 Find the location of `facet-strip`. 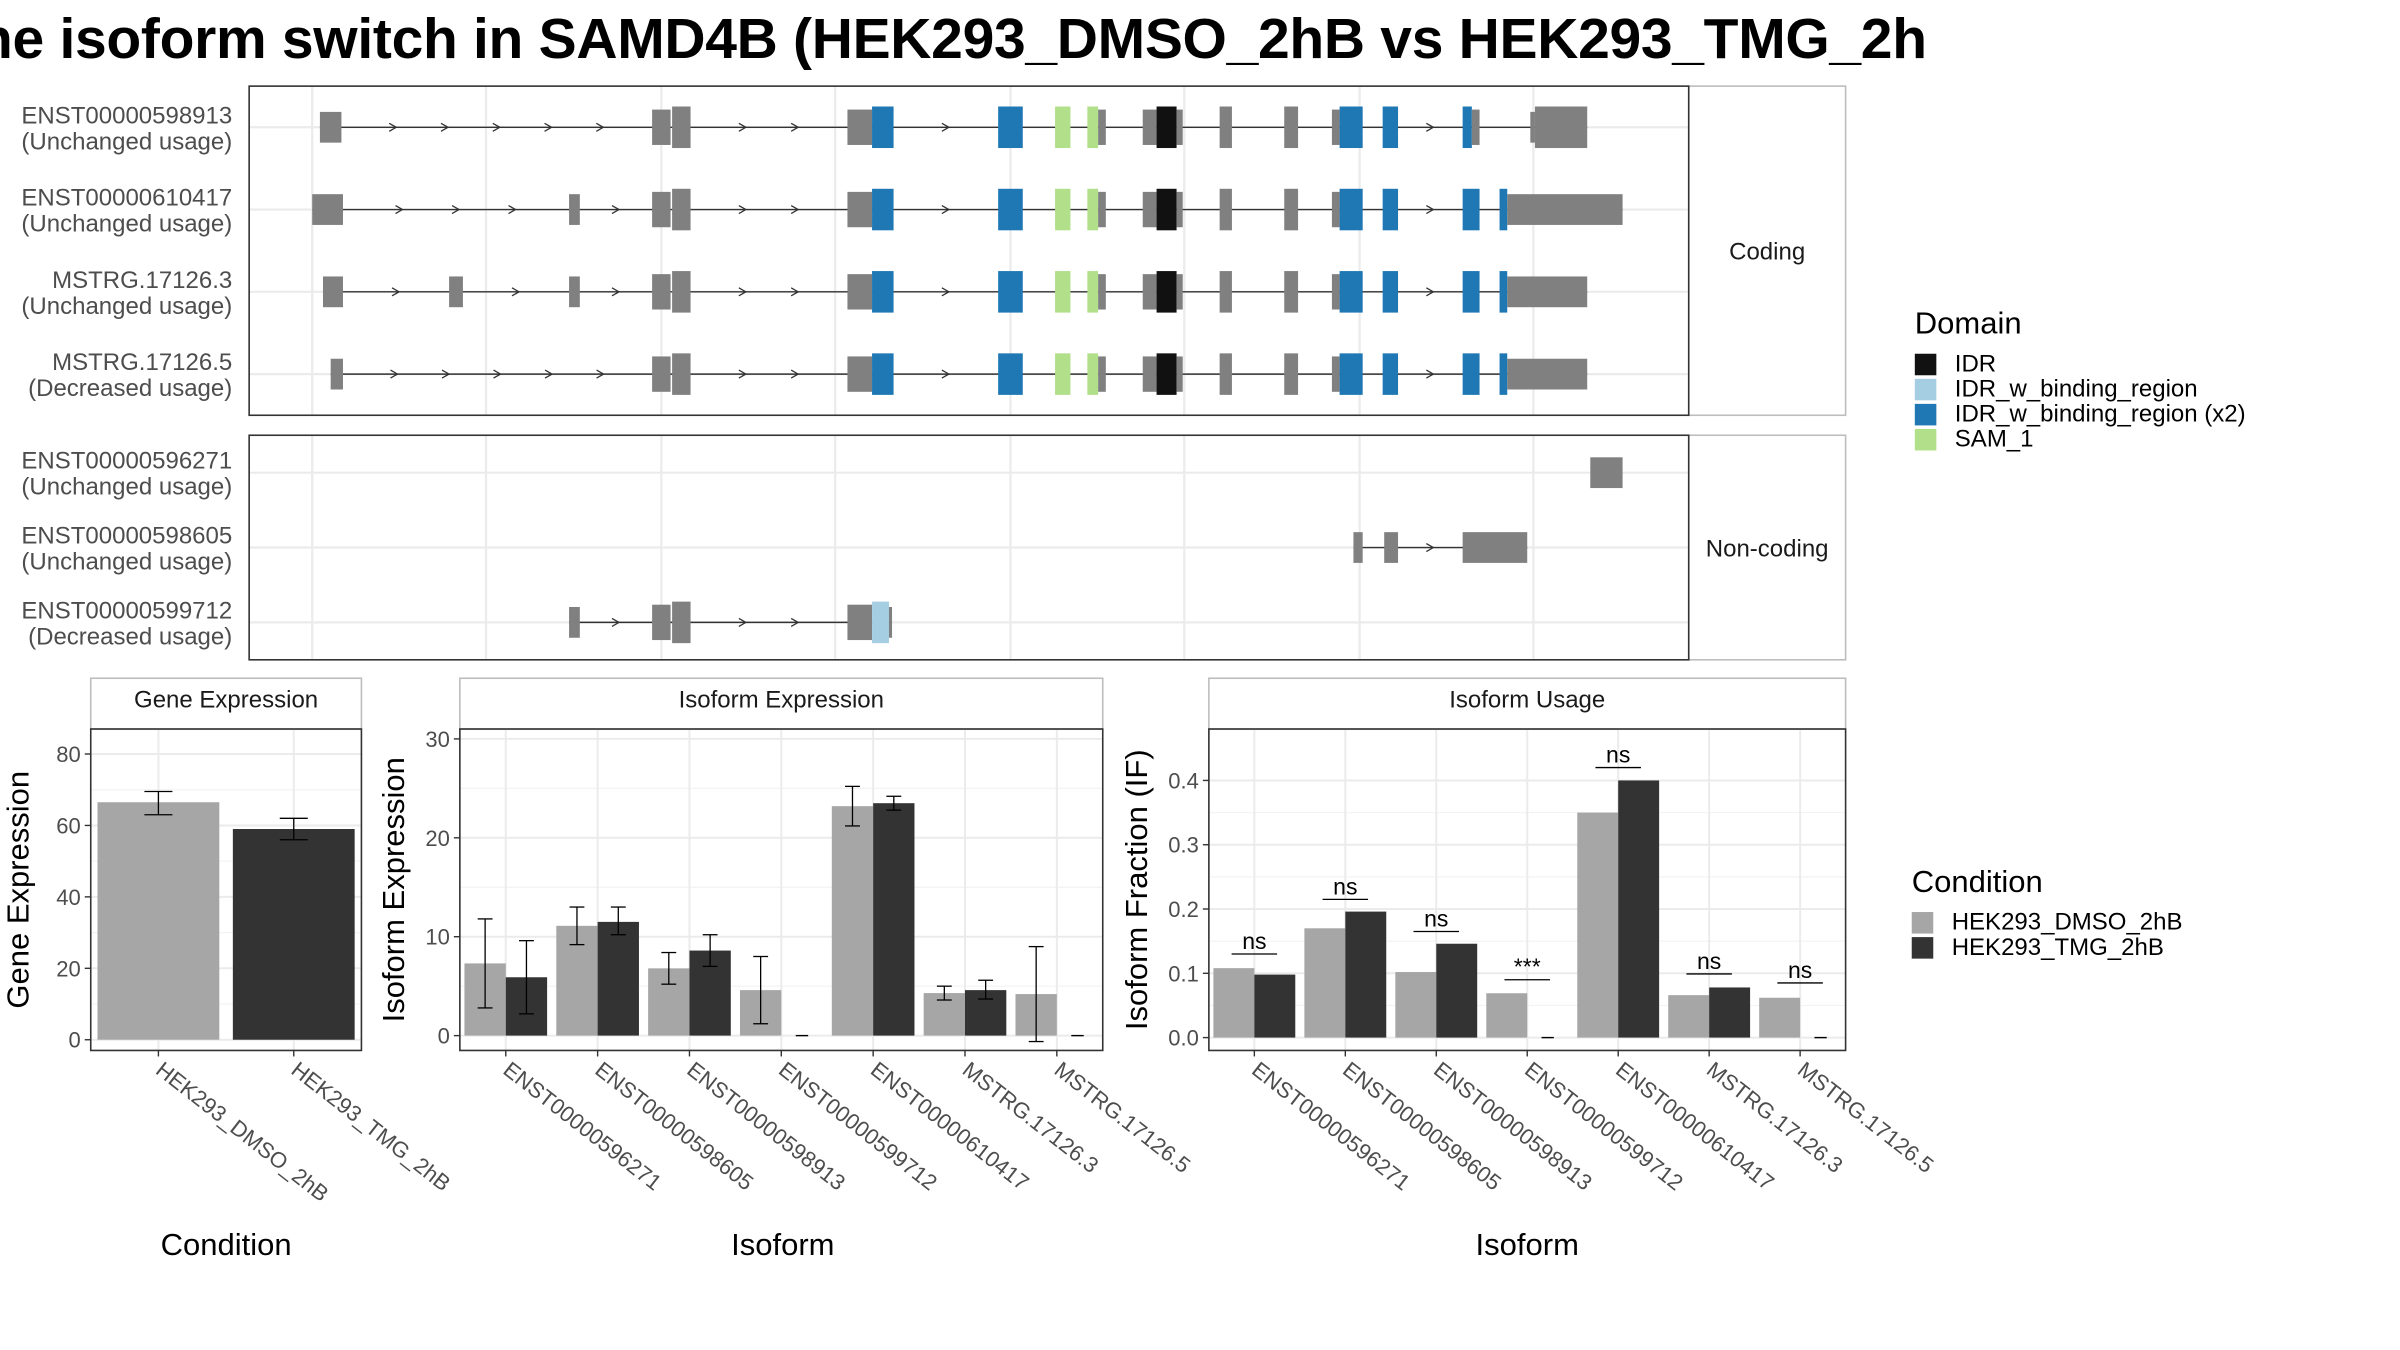

facet-strip is located at coordinates (1767, 547).